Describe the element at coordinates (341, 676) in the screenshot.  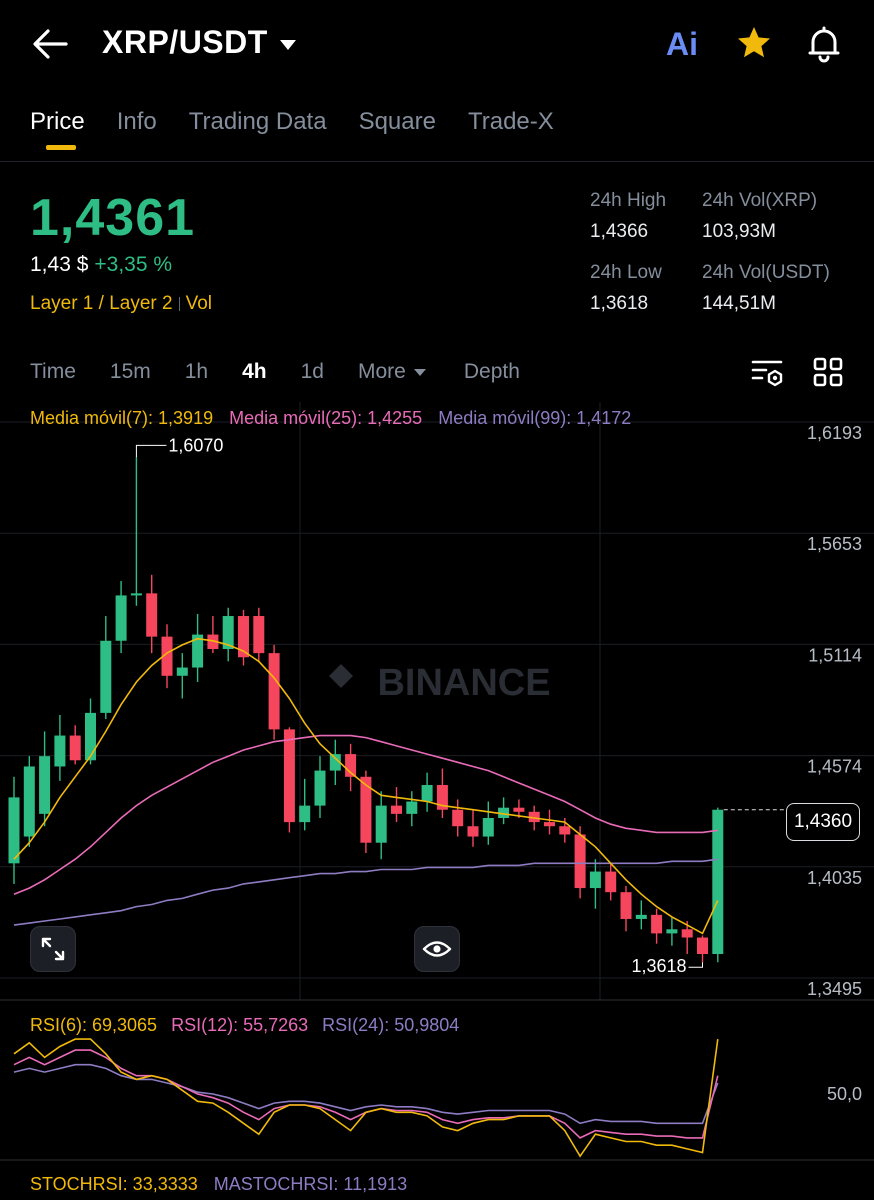
I see `binance-logo-icon` at that location.